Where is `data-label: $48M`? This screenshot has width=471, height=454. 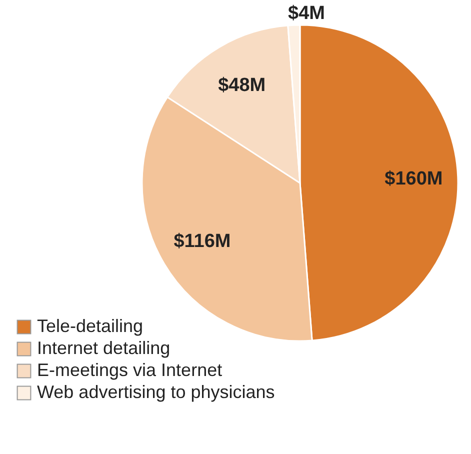
data-label: $48M is located at coordinates (242, 85).